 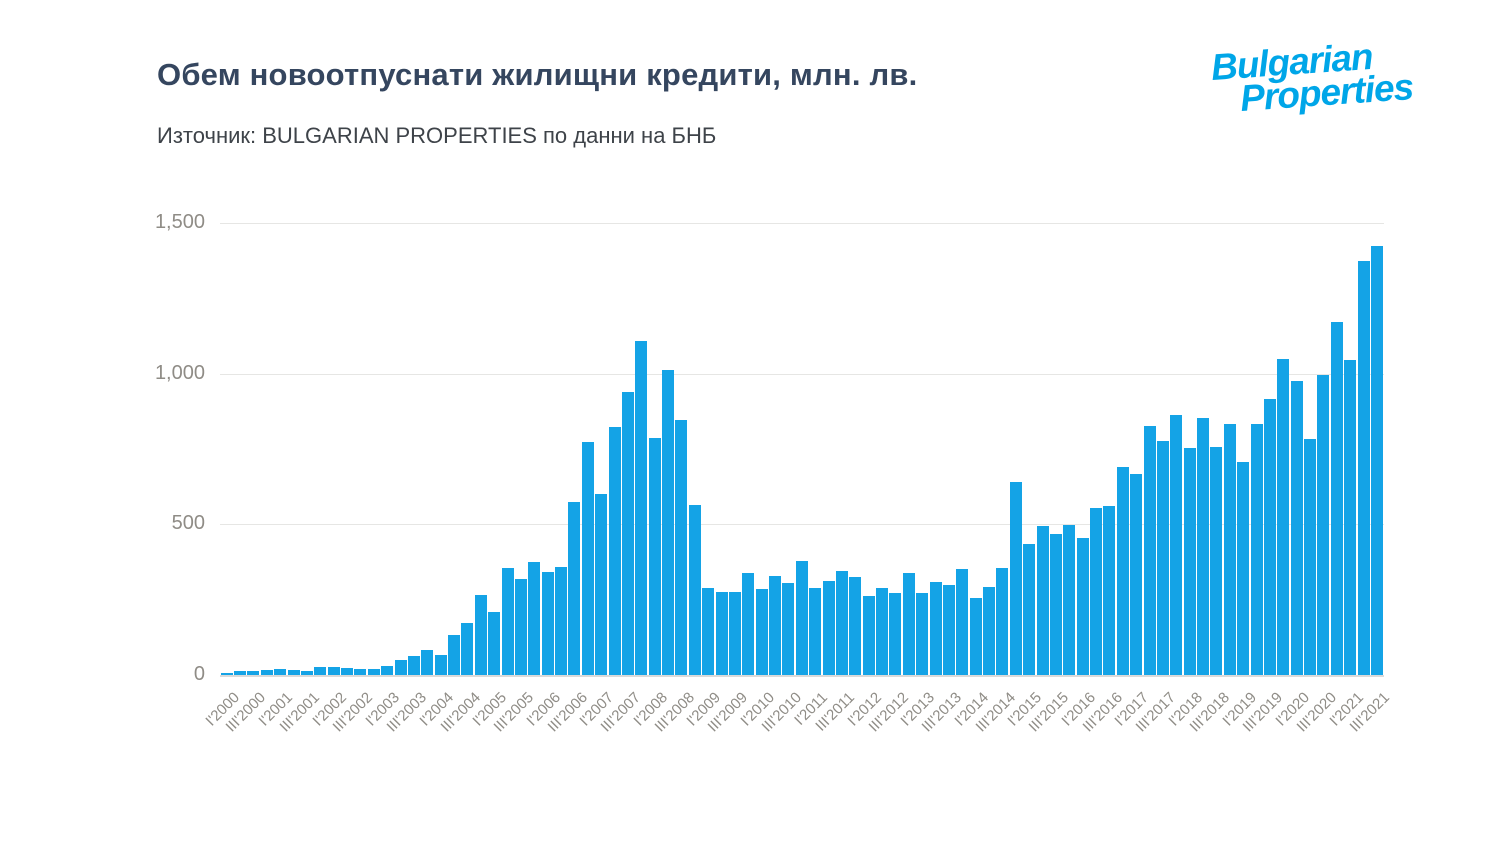 I want to click on y-tick-label: 1,500, so click(x=179, y=222).